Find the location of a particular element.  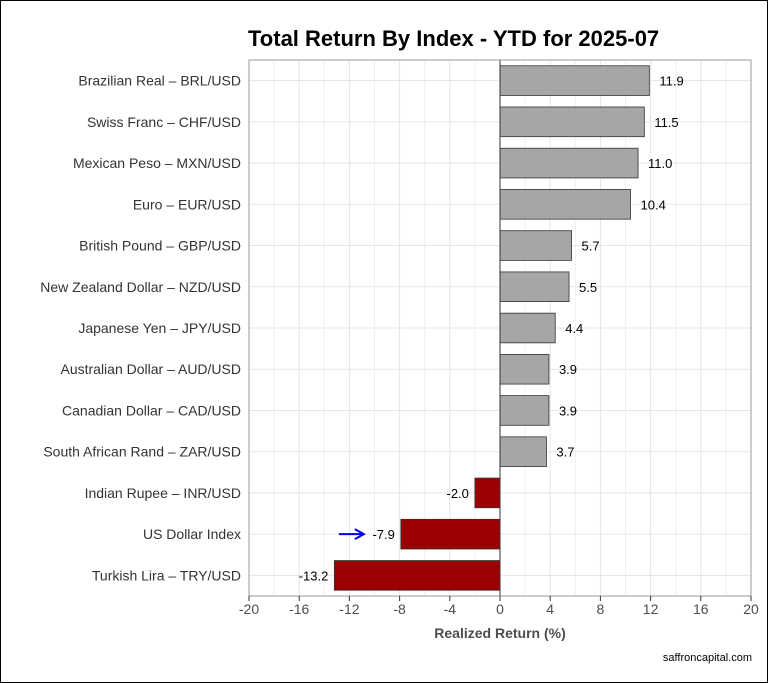

data-label: 3.7 is located at coordinates (565, 452).